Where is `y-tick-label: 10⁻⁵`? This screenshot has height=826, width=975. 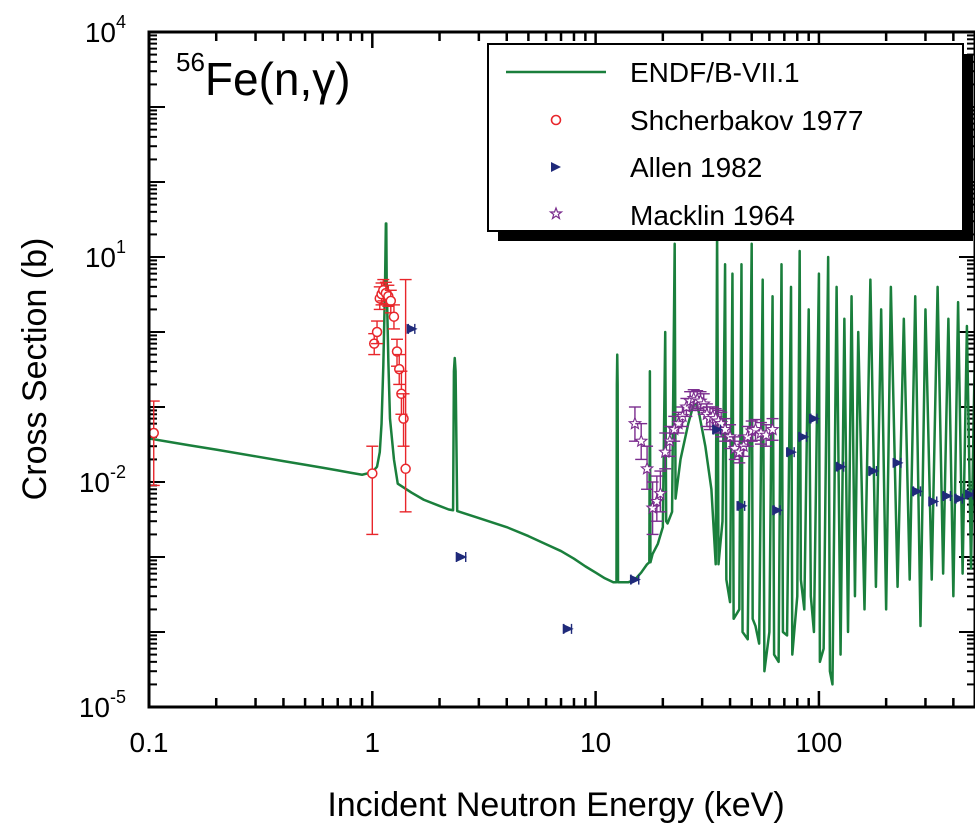 y-tick-label: 10⁻⁵ is located at coordinates (102, 705).